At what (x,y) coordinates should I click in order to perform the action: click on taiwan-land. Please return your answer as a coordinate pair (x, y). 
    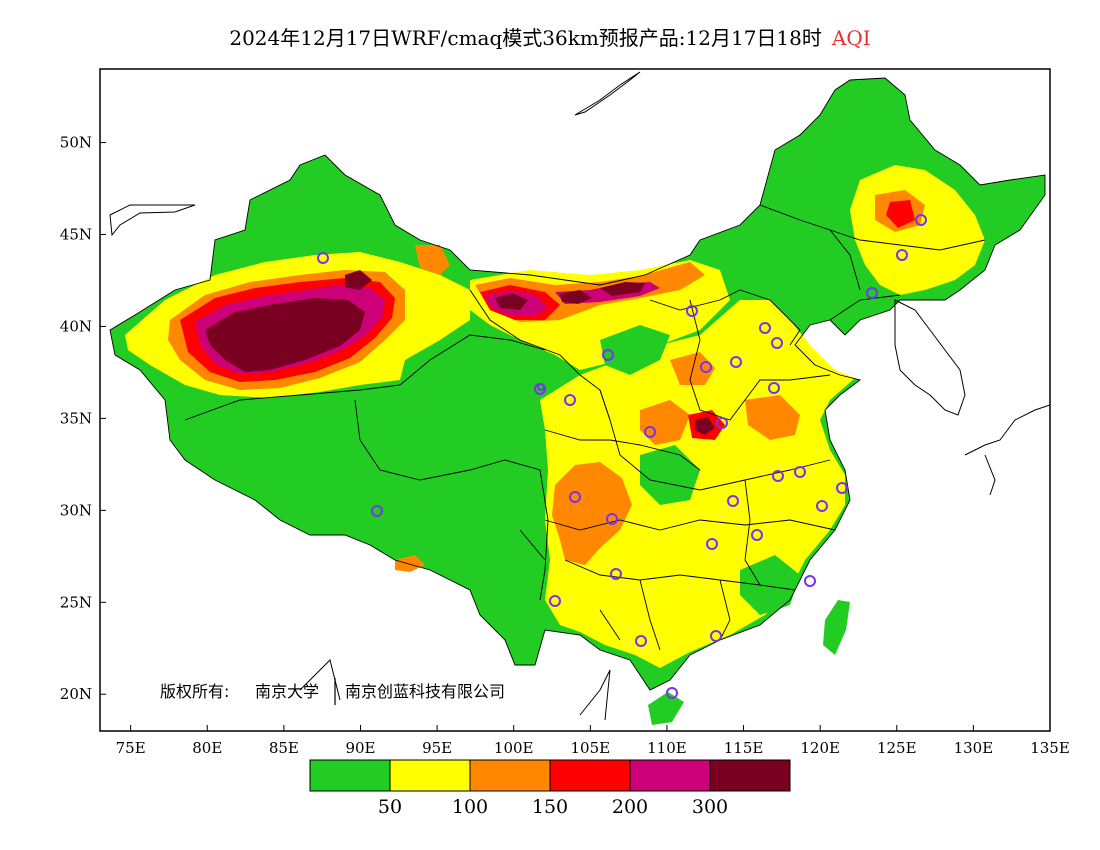
    Looking at the image, I should click on (836, 627).